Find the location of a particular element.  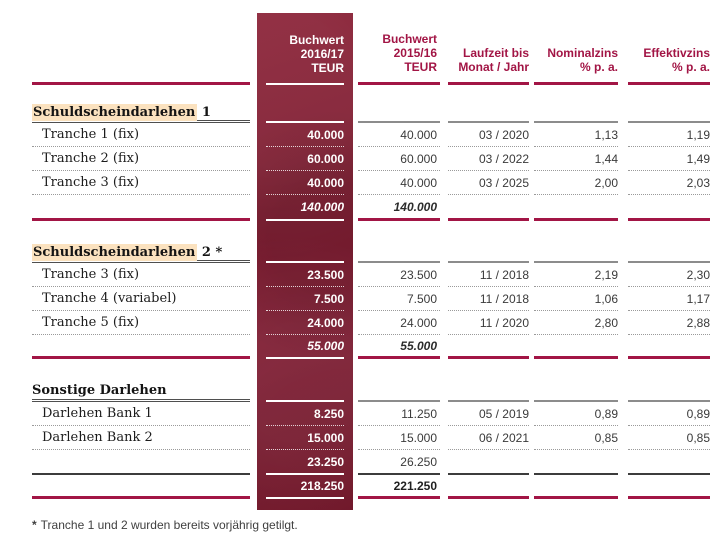

nominalzins-value: 0,85 is located at coordinates (576, 438).